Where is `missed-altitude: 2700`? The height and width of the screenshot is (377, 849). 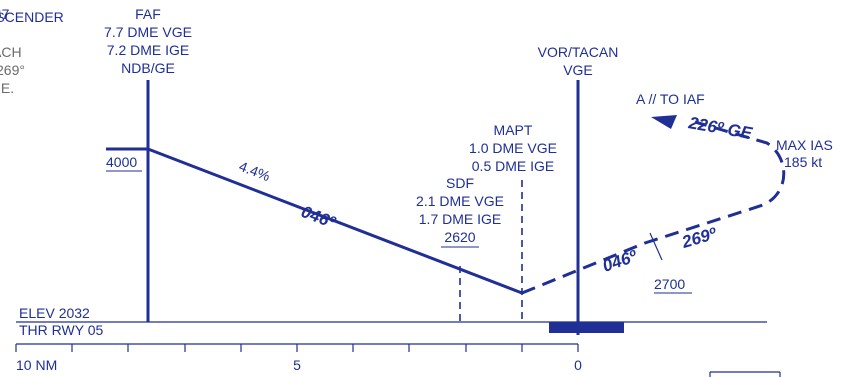 missed-altitude: 2700 is located at coordinates (669, 284).